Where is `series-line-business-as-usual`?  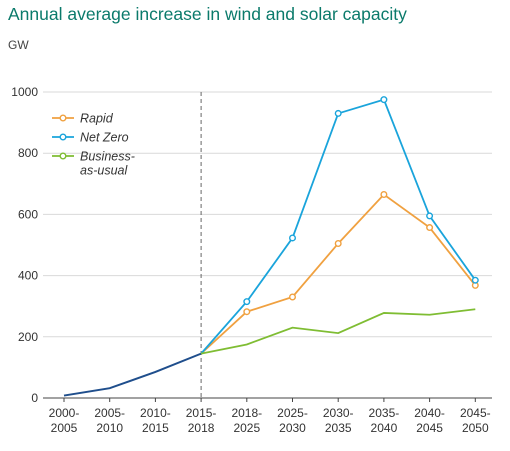
series-line-business-as-usual is located at coordinates (338, 331).